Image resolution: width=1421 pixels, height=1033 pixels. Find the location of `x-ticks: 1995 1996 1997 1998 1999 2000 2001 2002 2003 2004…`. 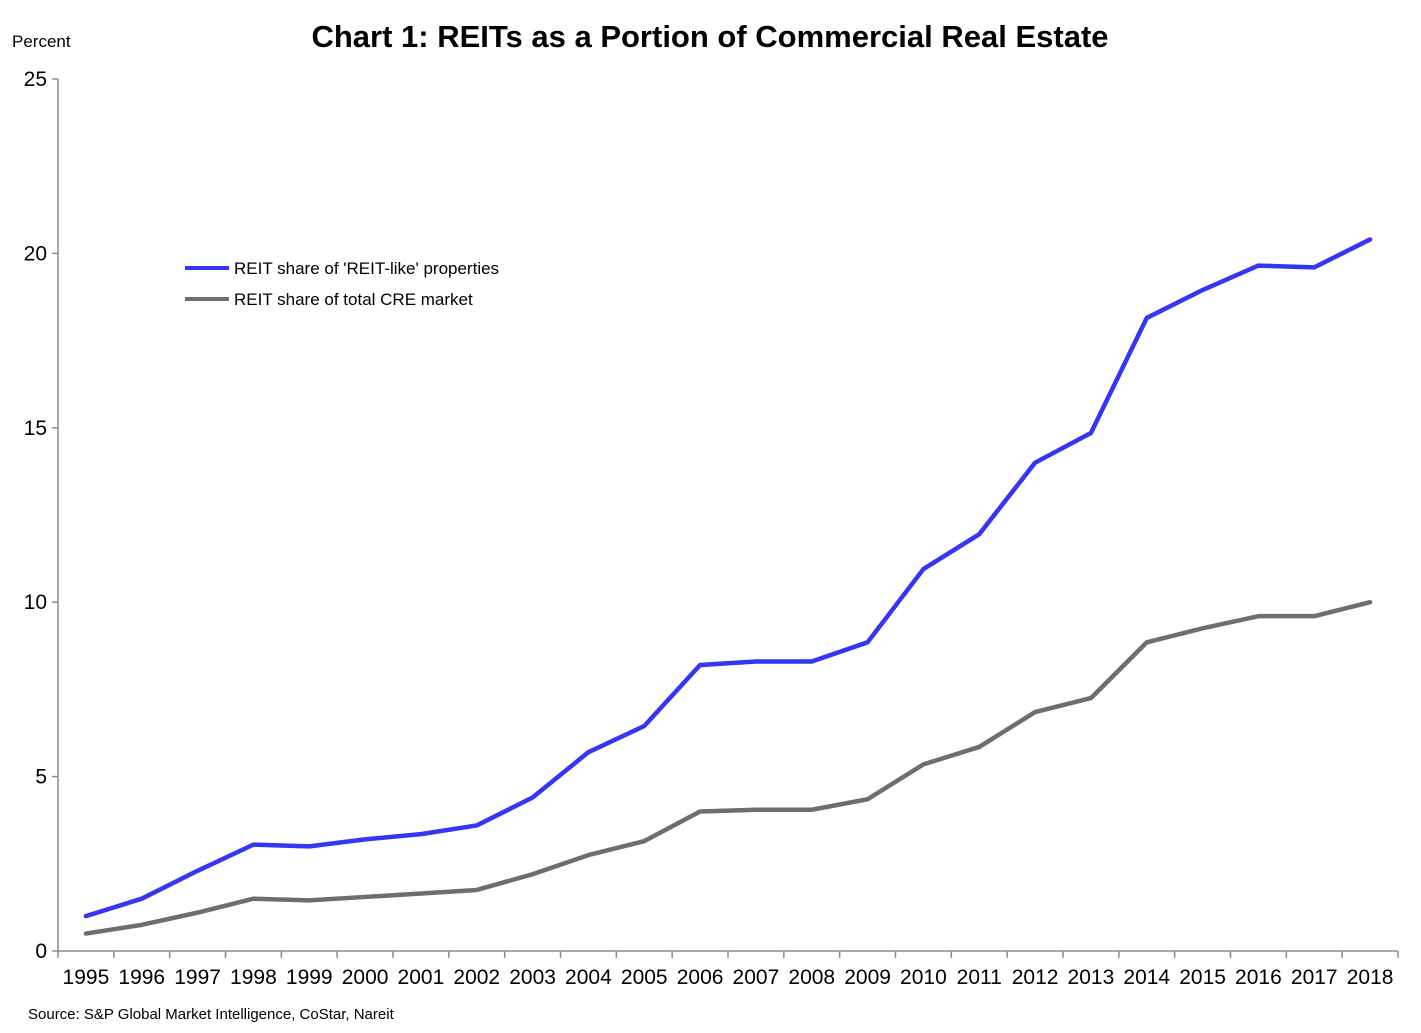

x-ticks: 1995 1996 1997 1998 1999 2000 2001 2002 2003 2004… is located at coordinates (728, 970).